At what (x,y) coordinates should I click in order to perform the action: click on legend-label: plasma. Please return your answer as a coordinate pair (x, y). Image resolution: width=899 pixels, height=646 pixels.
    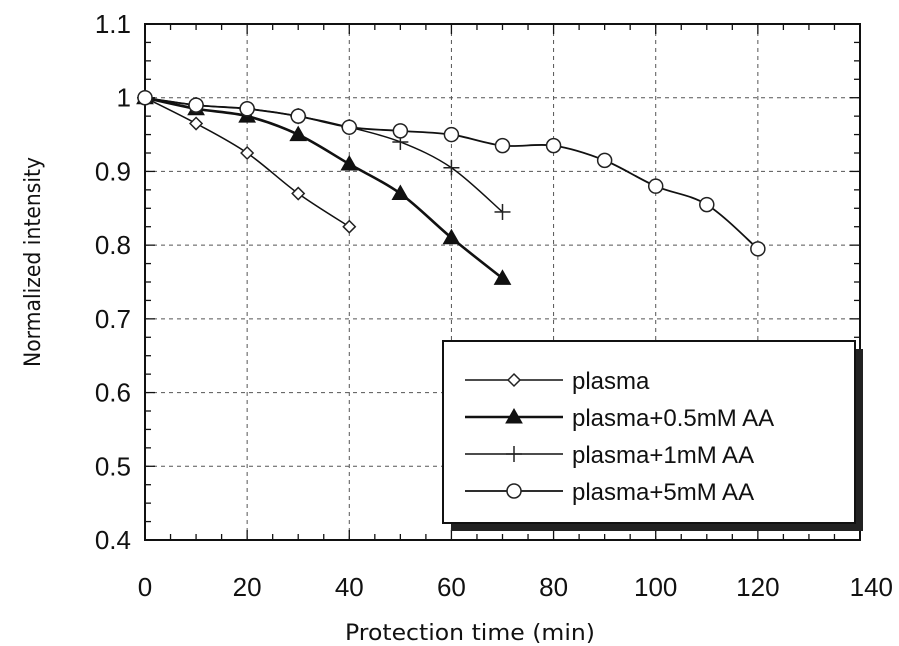
    Looking at the image, I should click on (611, 381).